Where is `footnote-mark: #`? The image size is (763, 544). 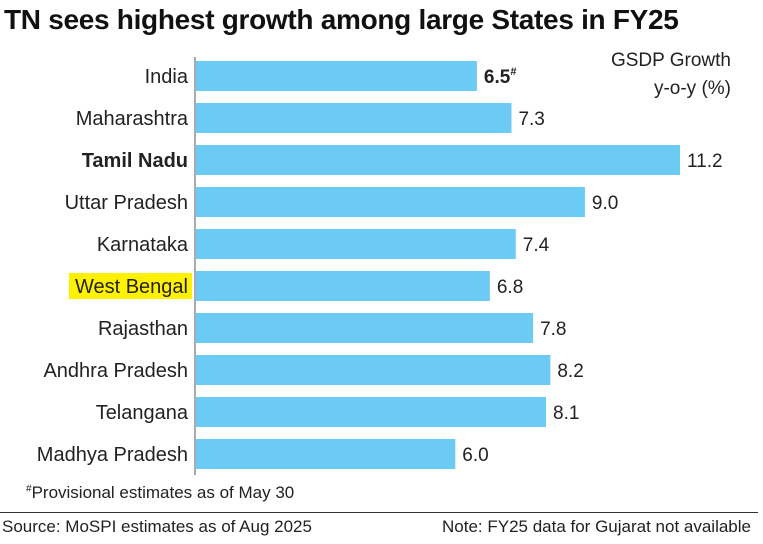
footnote-mark: # is located at coordinates (29, 489).